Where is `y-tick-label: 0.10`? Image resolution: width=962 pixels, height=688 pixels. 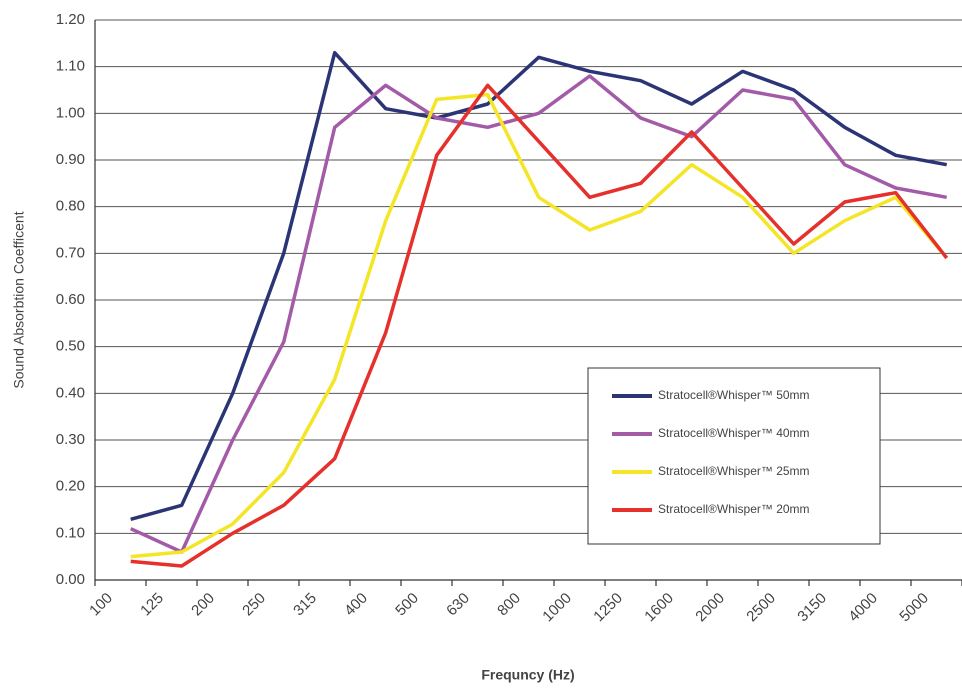
y-tick-label: 0.10 is located at coordinates (70, 532).